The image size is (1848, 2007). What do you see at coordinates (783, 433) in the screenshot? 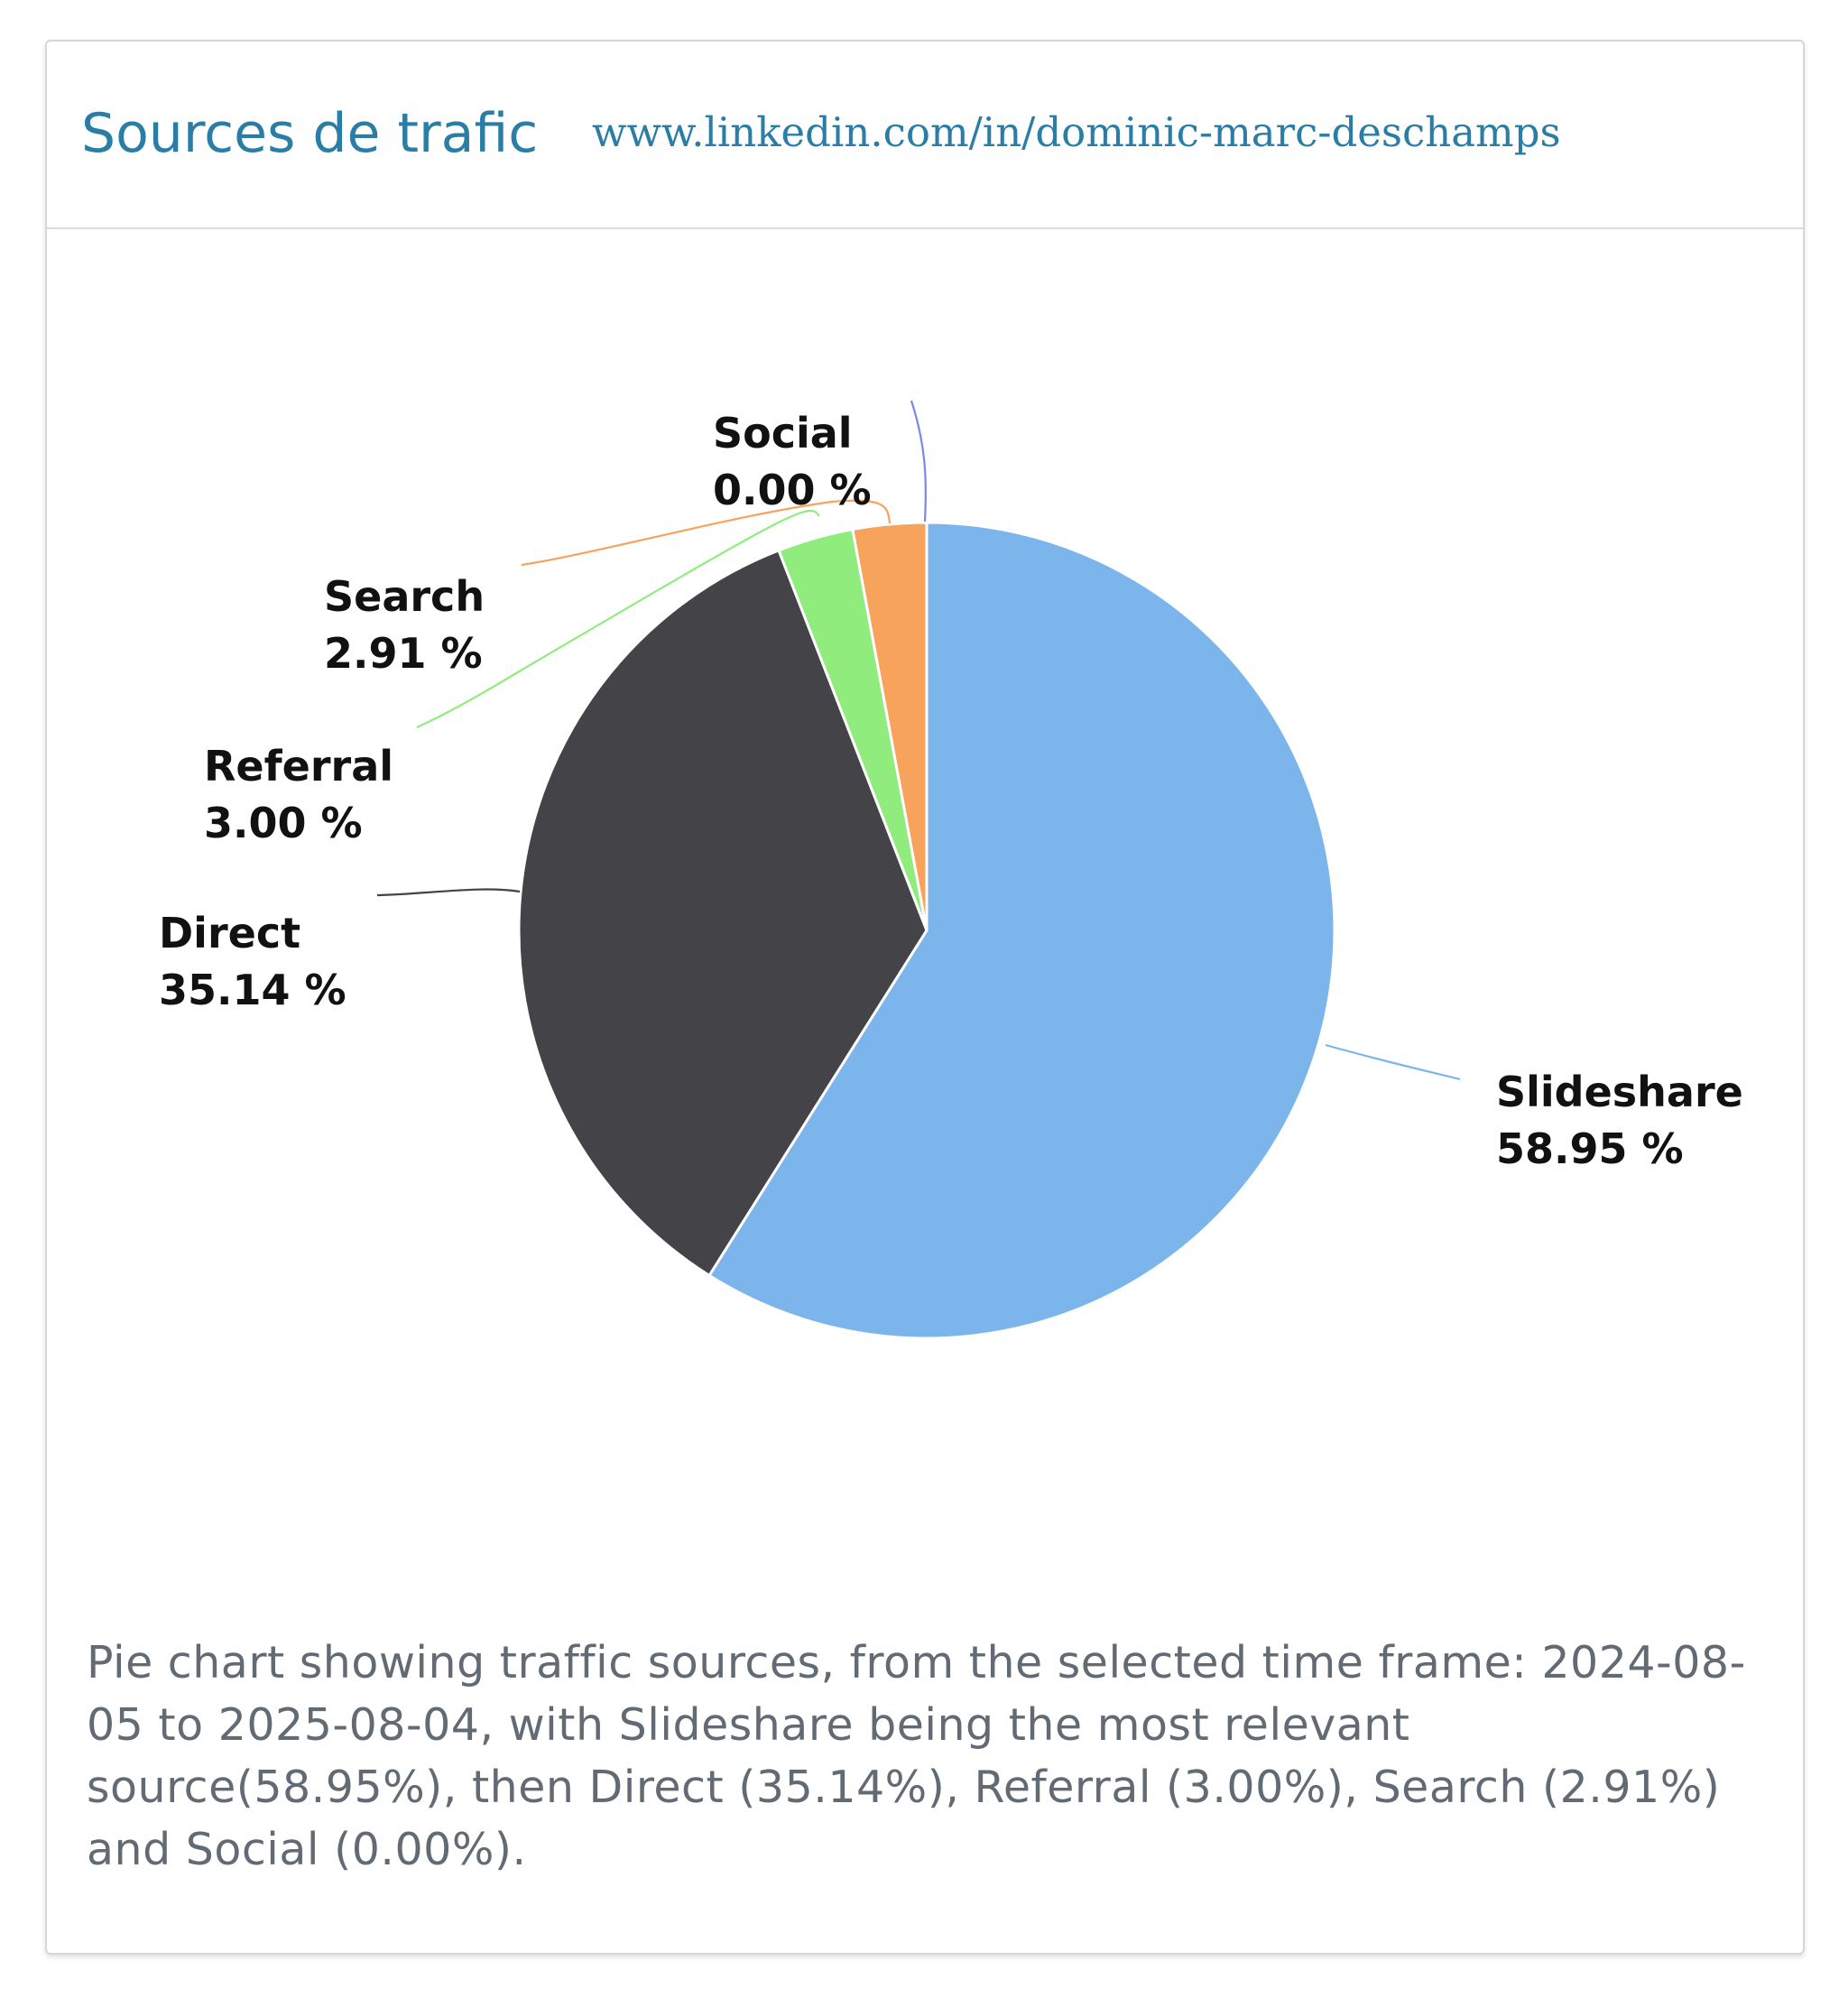
I see `data-label-social-name: Social` at bounding box center [783, 433].